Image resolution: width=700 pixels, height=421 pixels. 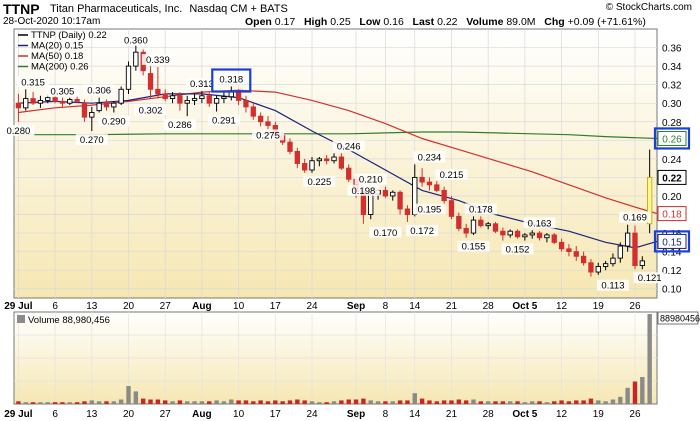 I want to click on volume-x-tick-label: 10, so click(x=239, y=414).